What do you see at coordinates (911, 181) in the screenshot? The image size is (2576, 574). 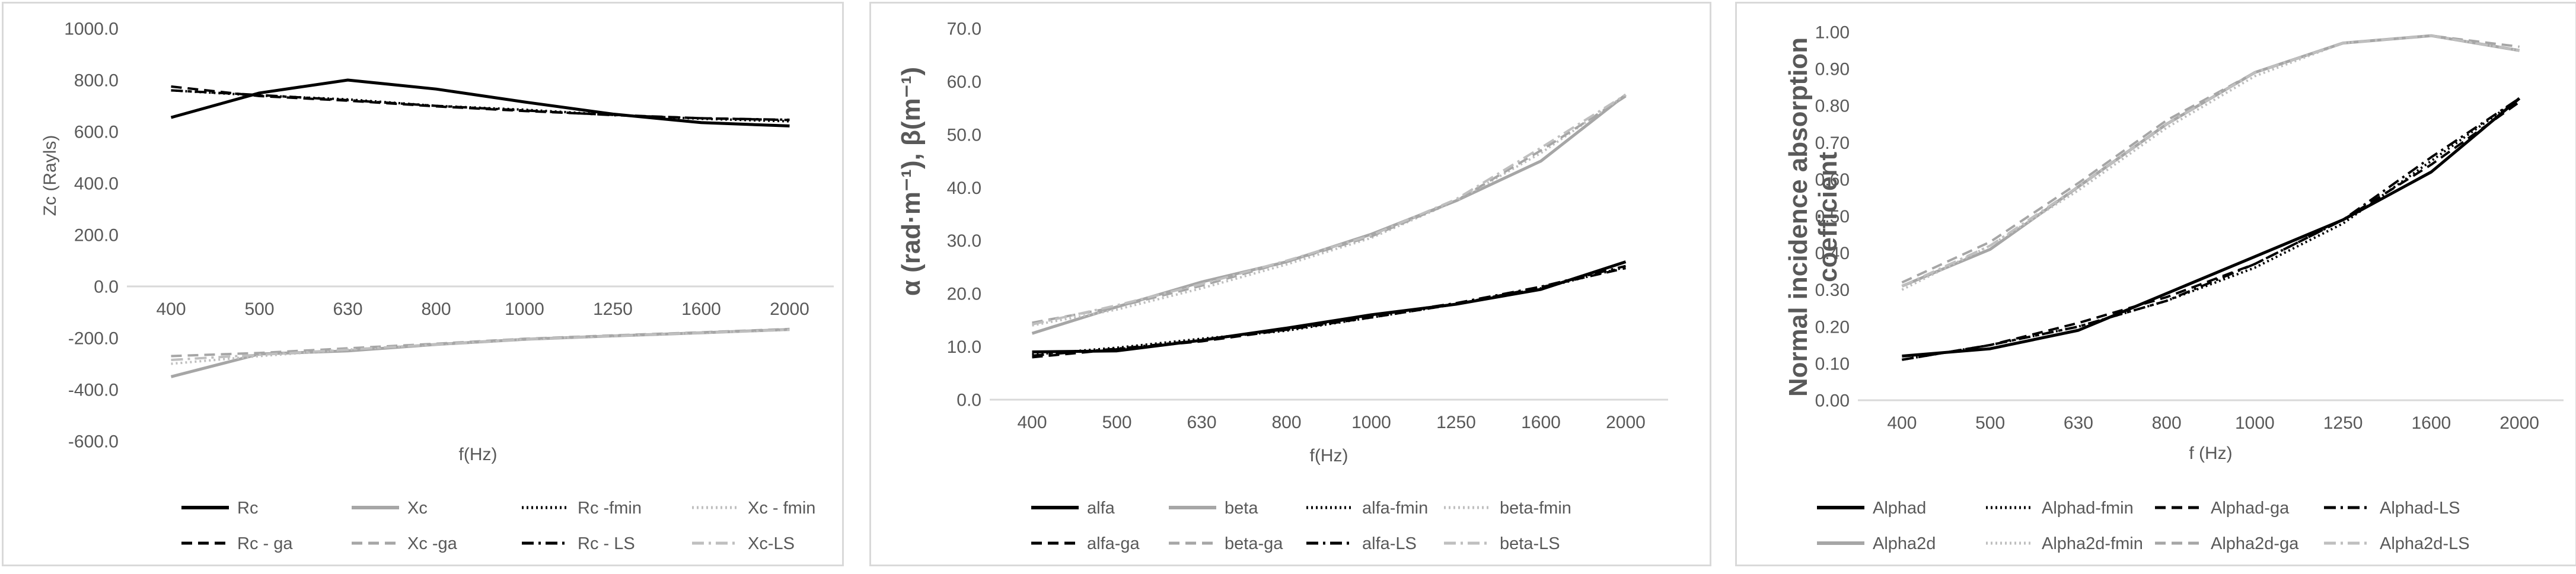 I see `y-axis-title: α (rad·m⁻¹), β(m⁻¹)` at bounding box center [911, 181].